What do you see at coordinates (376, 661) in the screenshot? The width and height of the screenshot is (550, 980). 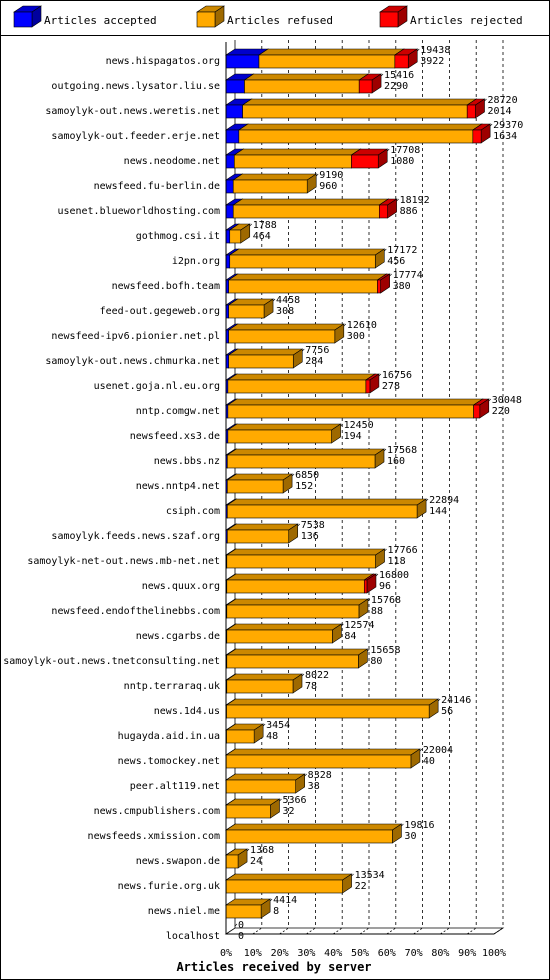 I see `value-accepted-25: 80` at bounding box center [376, 661].